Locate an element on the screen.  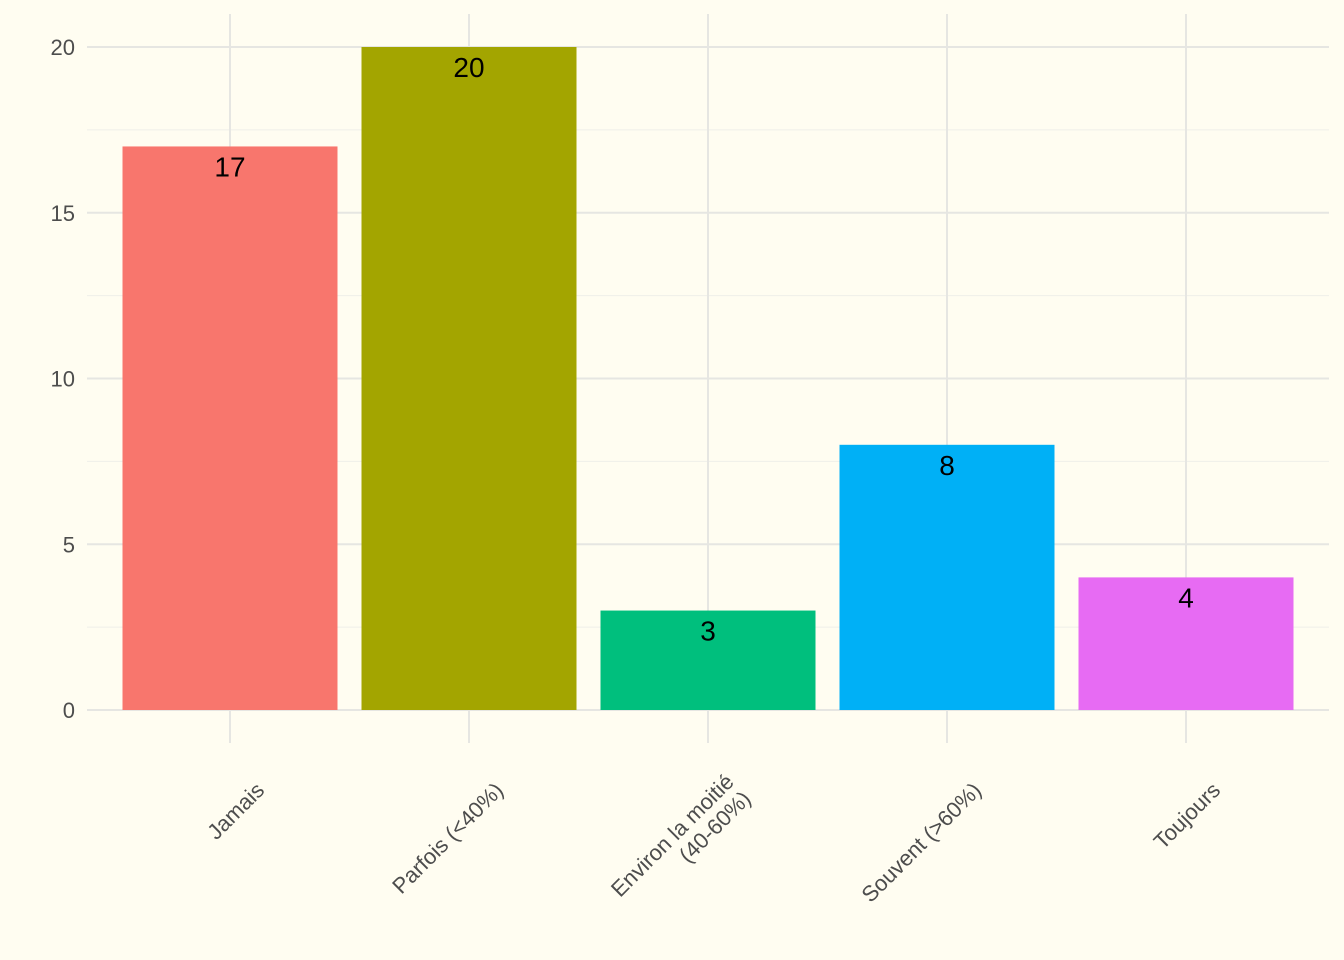
data-label: 17 is located at coordinates (229, 166).